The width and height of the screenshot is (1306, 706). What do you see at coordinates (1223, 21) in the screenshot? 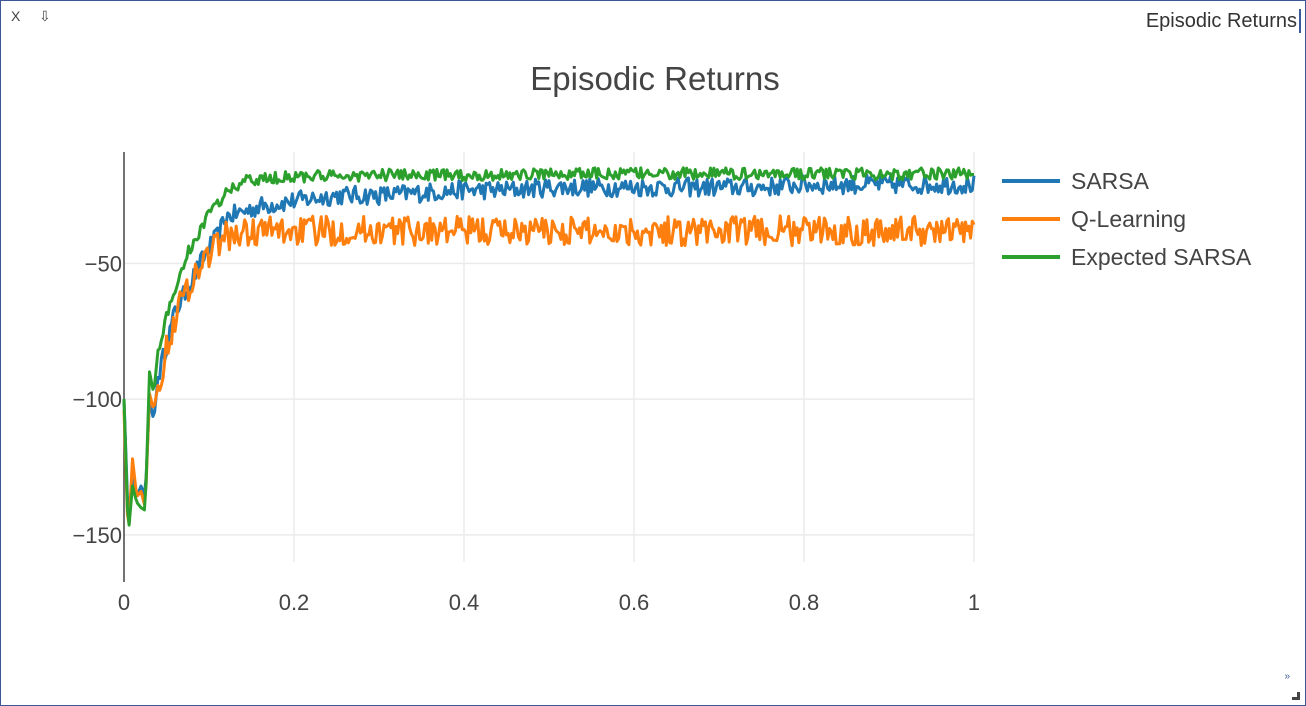
I see `window-title: Episodic Returns` at bounding box center [1223, 21].